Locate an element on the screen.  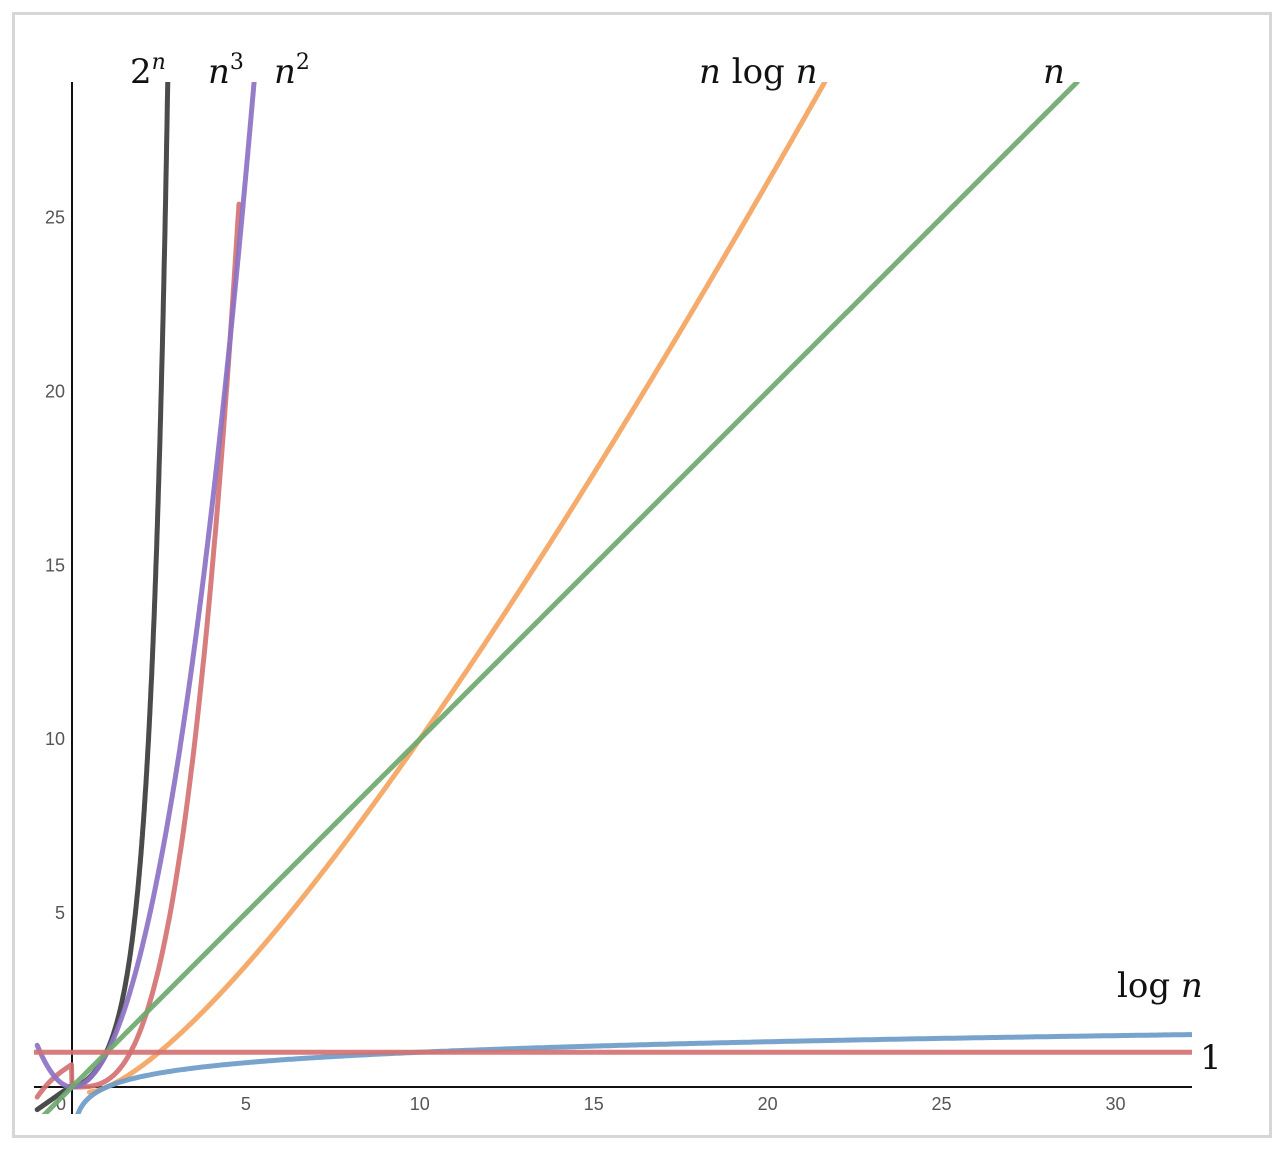
y-tick-label: 25 is located at coordinates (55, 218).